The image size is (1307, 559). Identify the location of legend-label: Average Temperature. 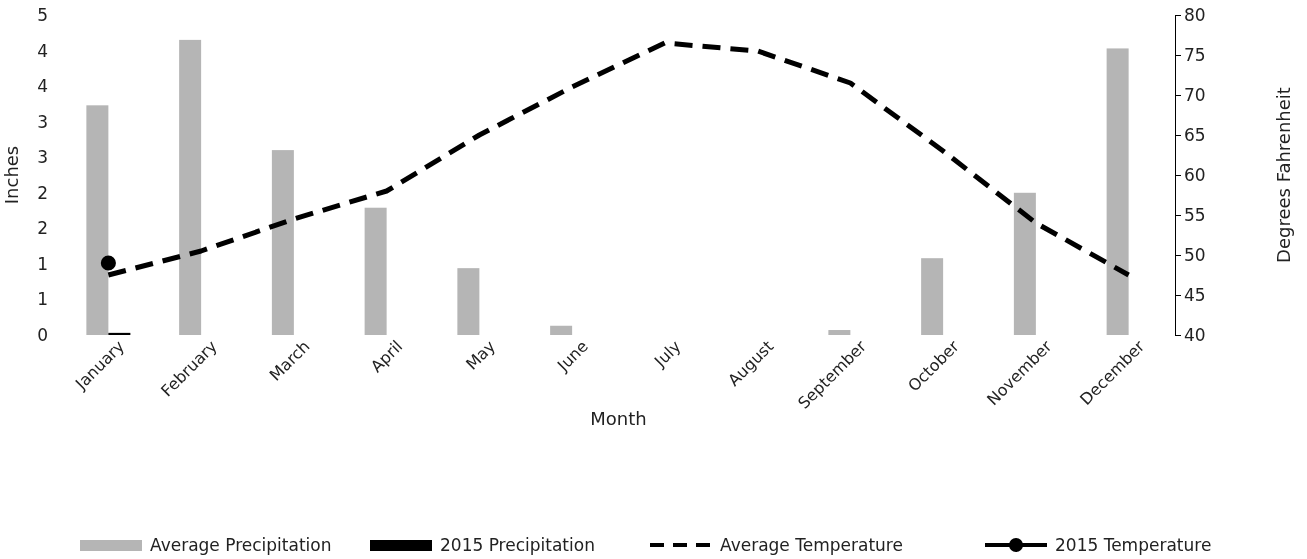
(811, 545).